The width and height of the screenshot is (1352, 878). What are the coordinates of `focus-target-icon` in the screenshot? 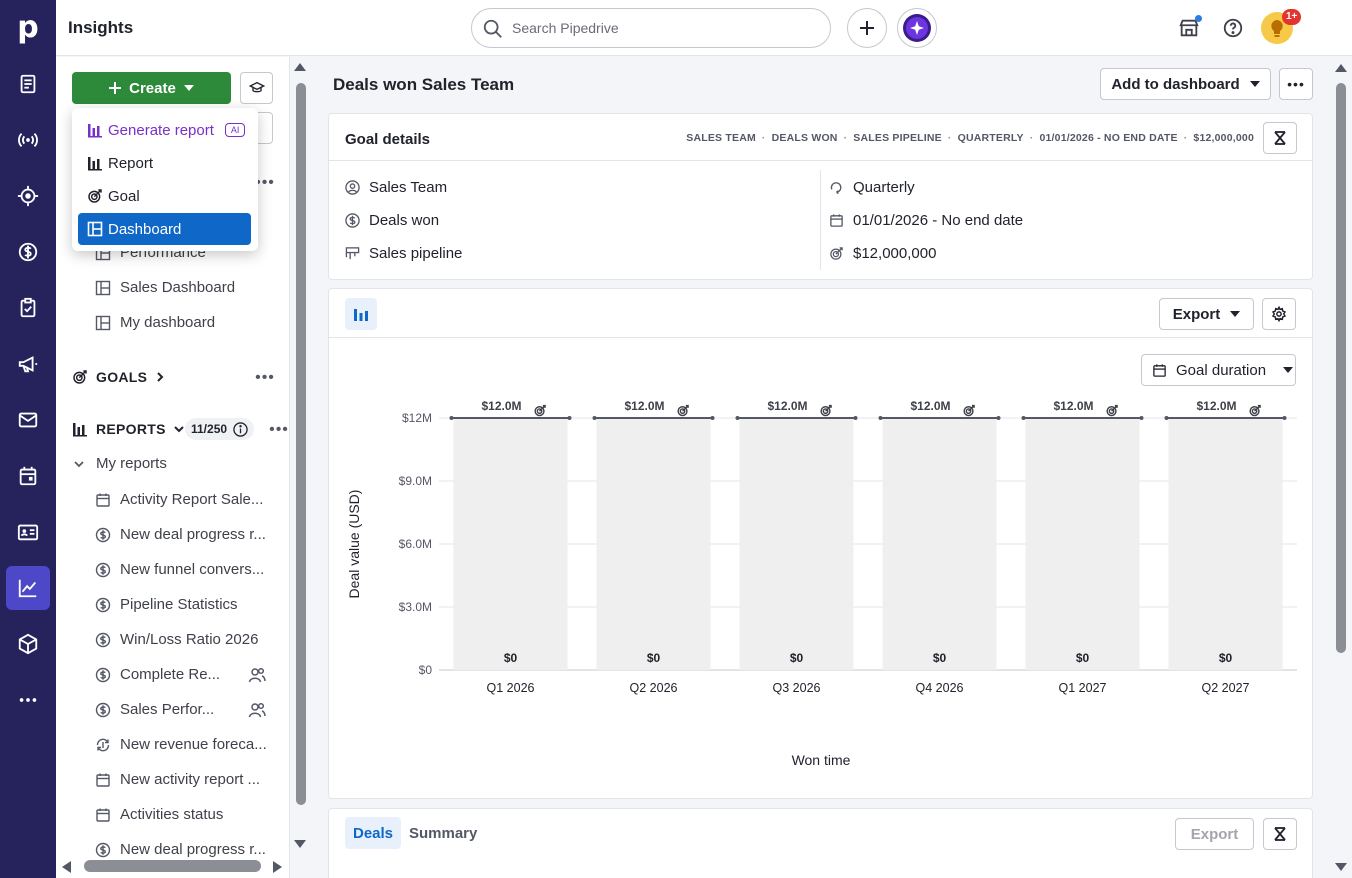 It's located at (28, 196).